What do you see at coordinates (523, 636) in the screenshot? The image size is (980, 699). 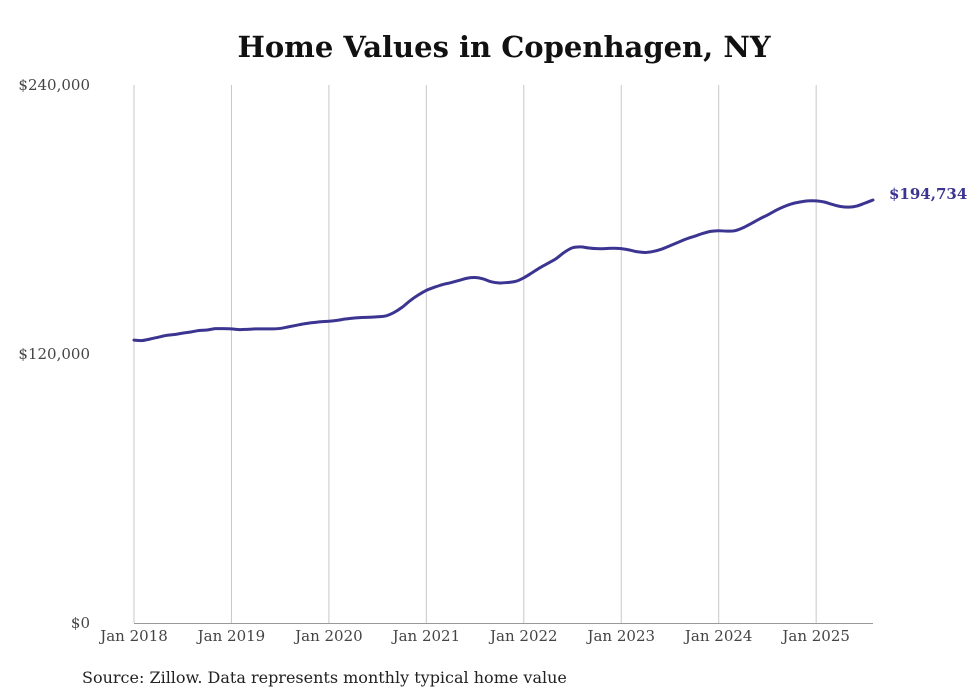 I see `x-tick-label: Jan 2022` at bounding box center [523, 636].